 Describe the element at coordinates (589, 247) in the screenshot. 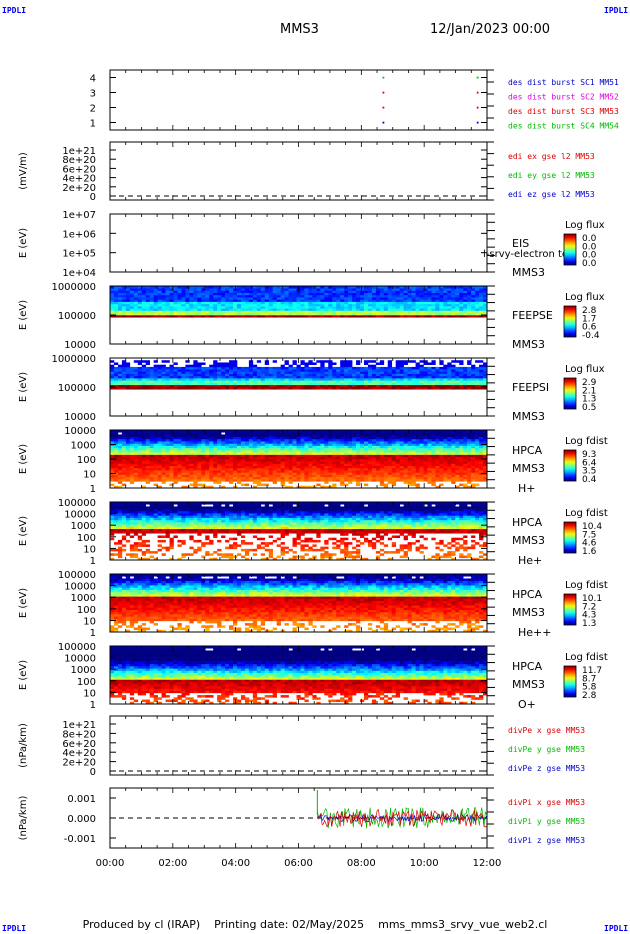

I see `eis-colorbar-tick: 0.0` at that location.